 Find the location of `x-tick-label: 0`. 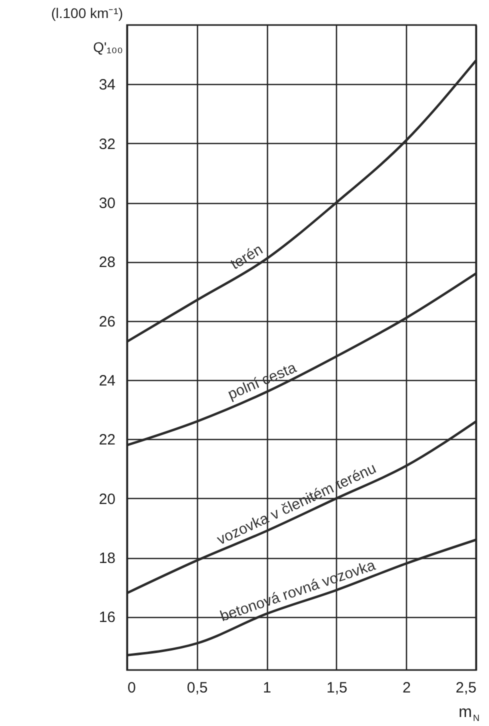

x-tick-label: 0 is located at coordinates (132, 688).